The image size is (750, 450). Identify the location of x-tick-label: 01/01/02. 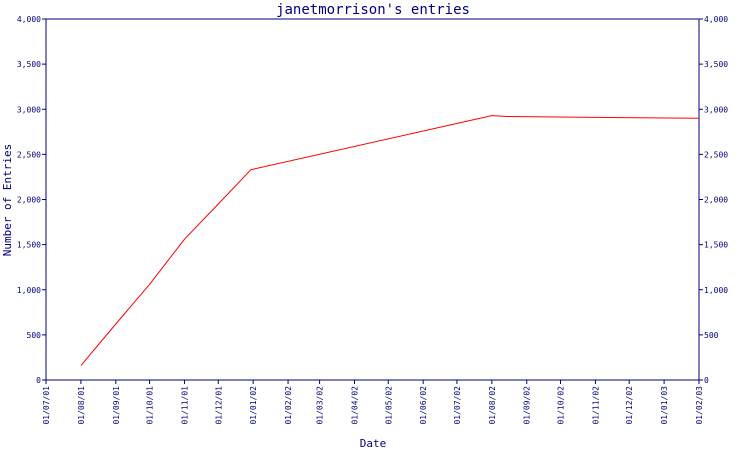
(253, 405).